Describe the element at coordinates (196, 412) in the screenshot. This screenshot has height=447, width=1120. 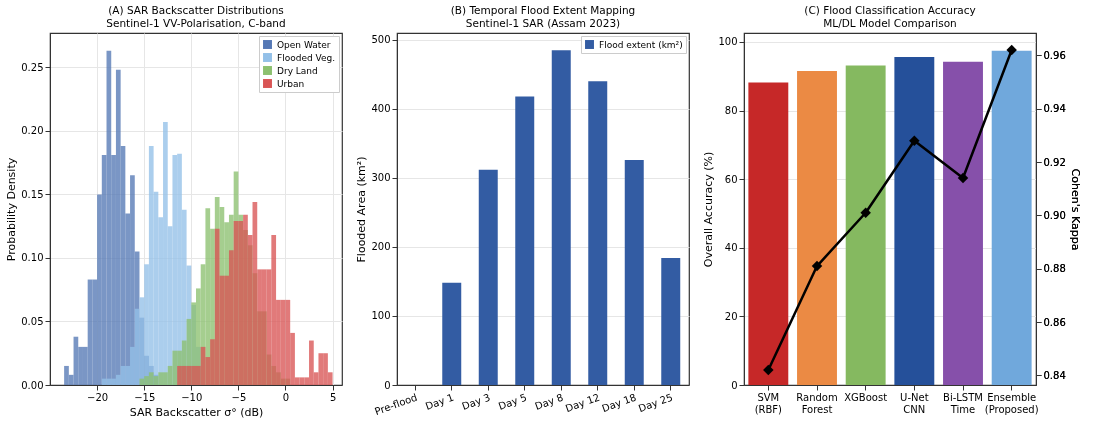
I see `x-axis-title: SAR Backscatter σ° (dB)` at that location.